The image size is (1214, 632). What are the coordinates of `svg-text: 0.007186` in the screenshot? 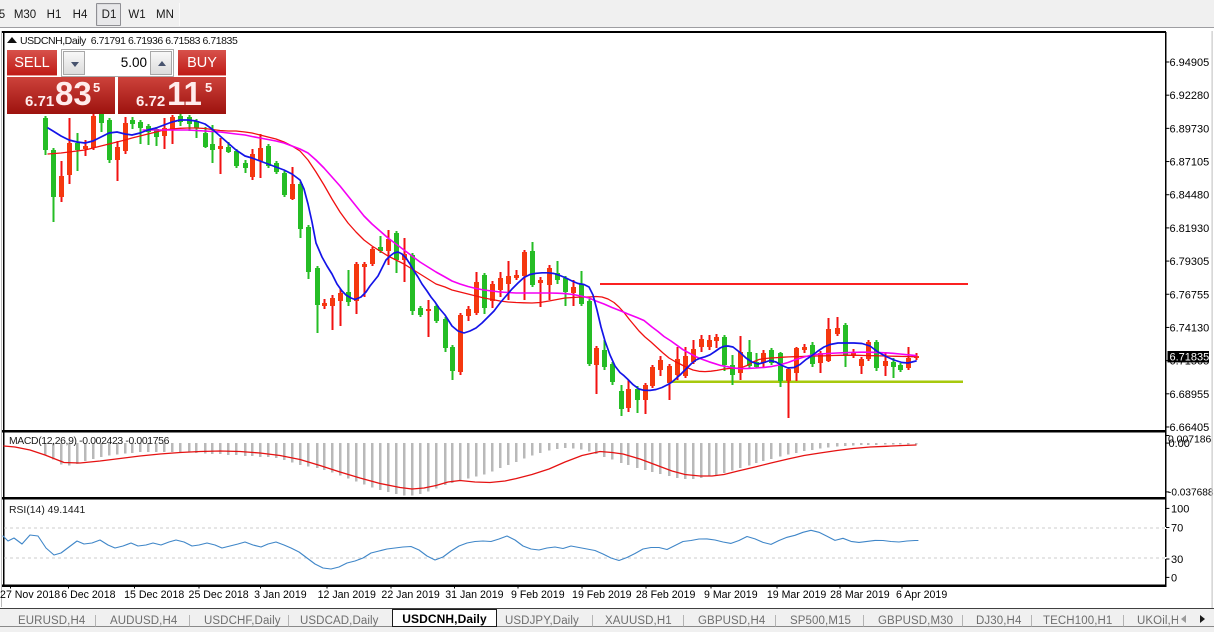 It's located at (1190, 440).